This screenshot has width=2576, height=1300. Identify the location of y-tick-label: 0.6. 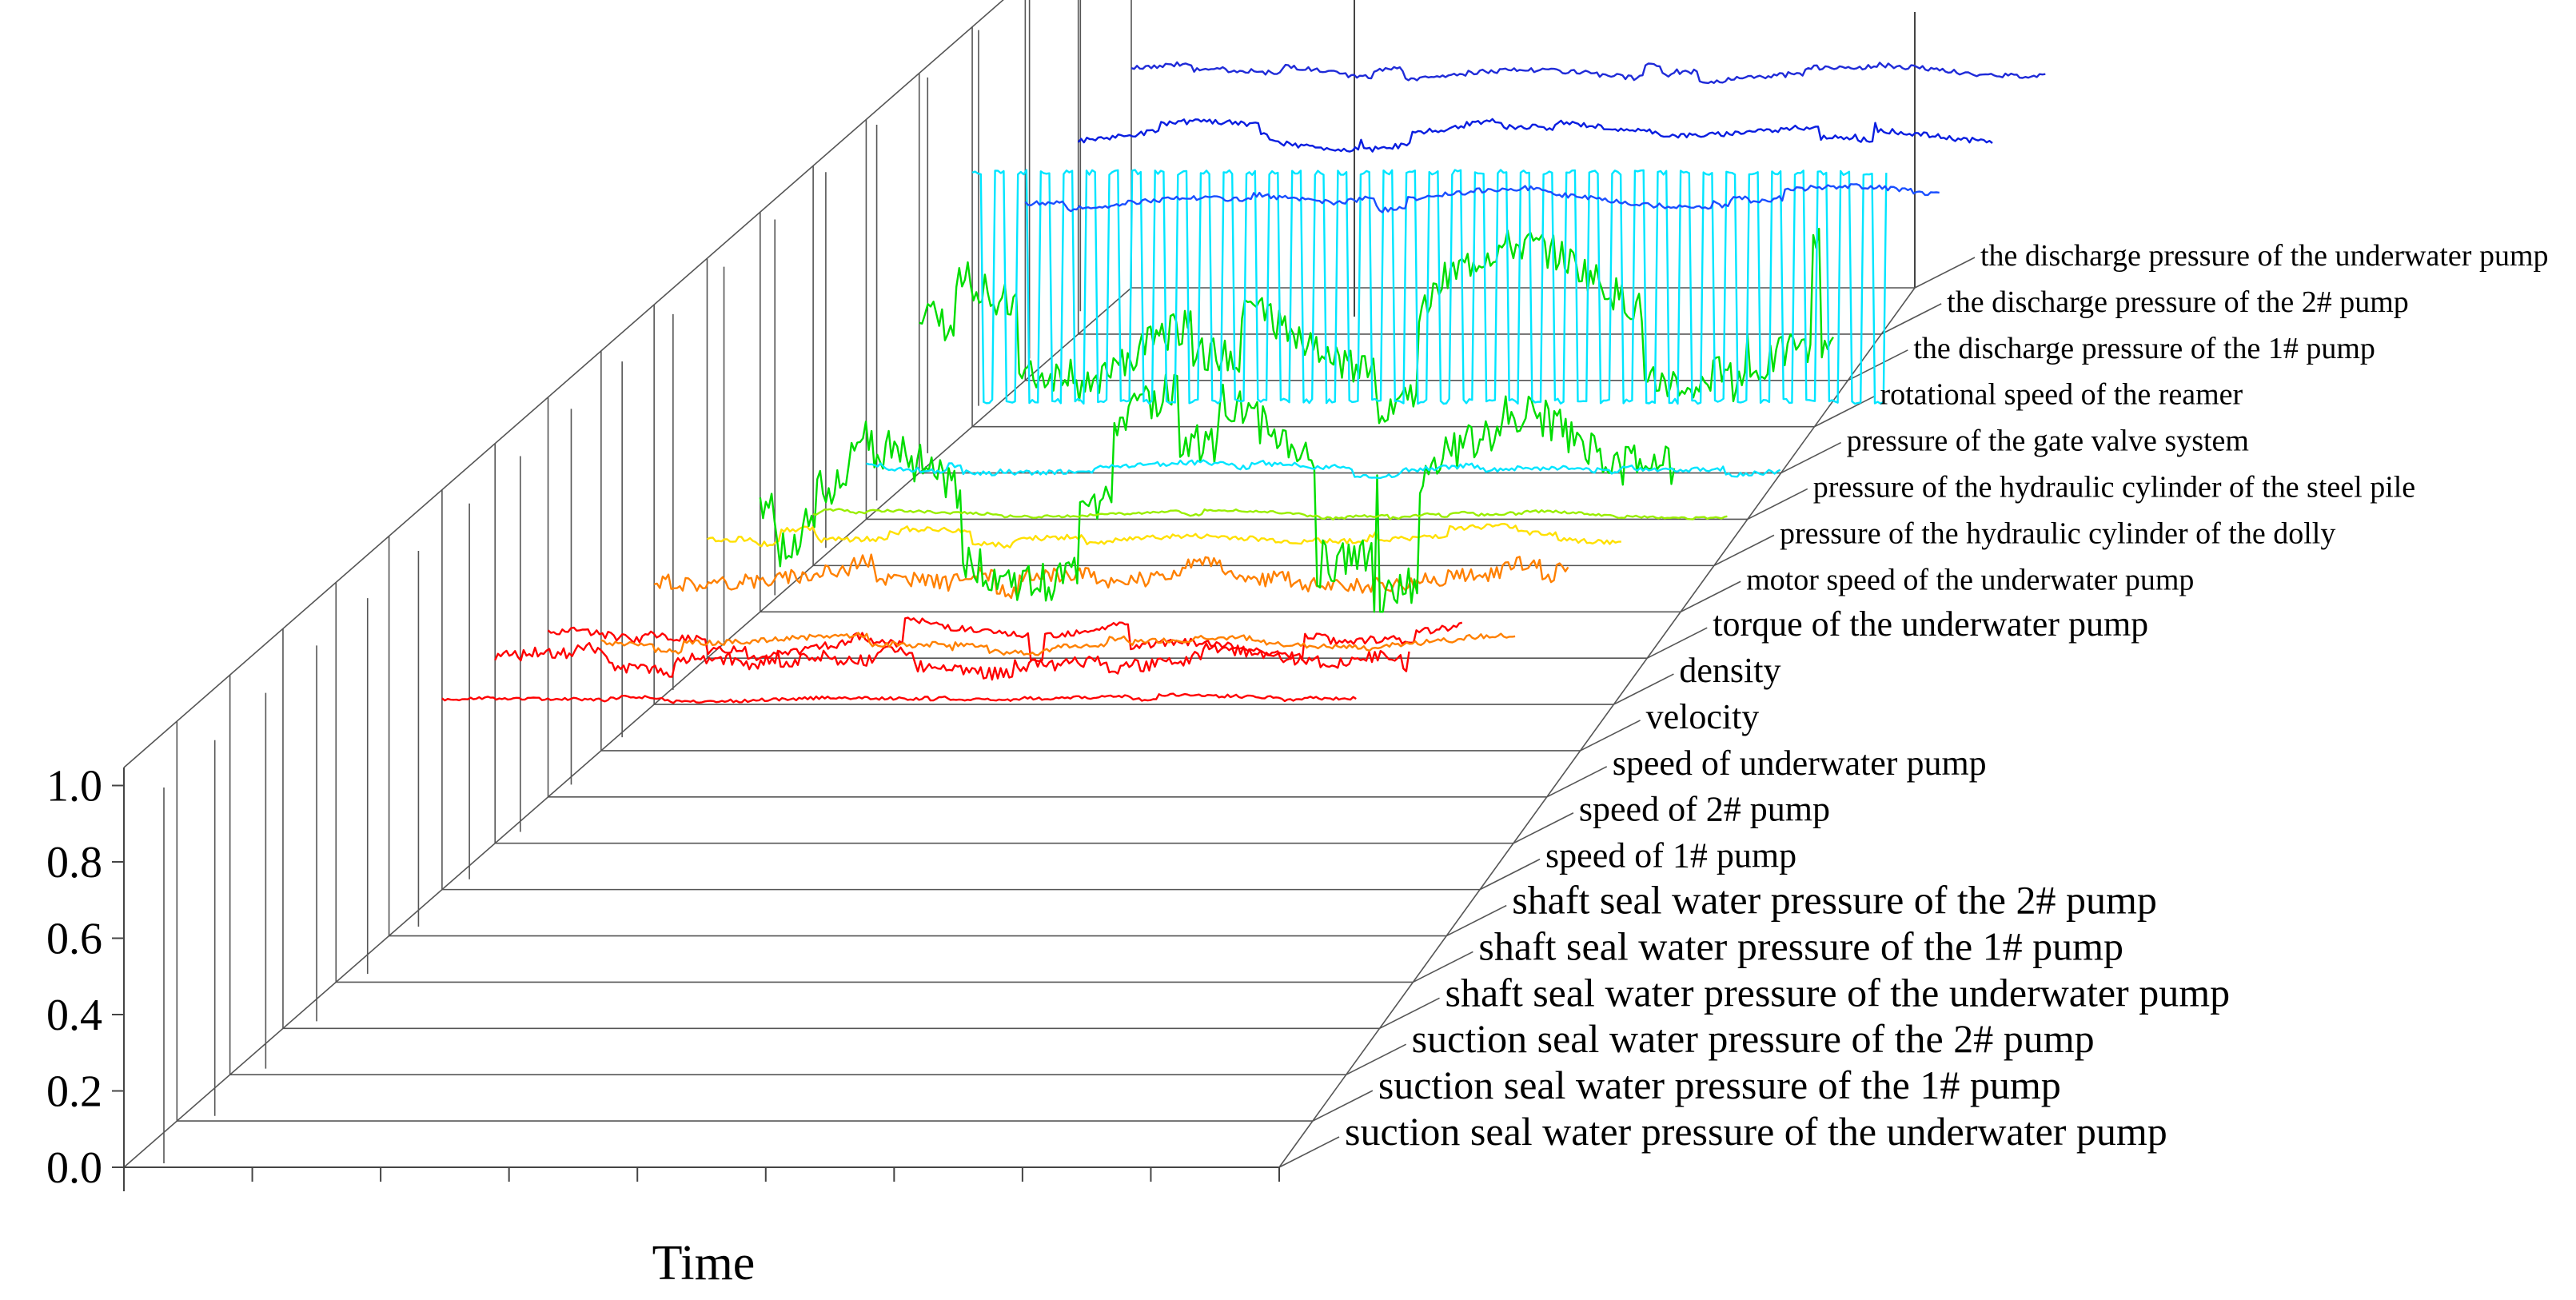
(74, 940).